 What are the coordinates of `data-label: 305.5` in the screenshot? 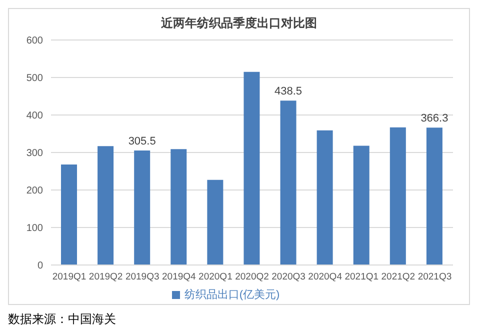 It's located at (142, 141).